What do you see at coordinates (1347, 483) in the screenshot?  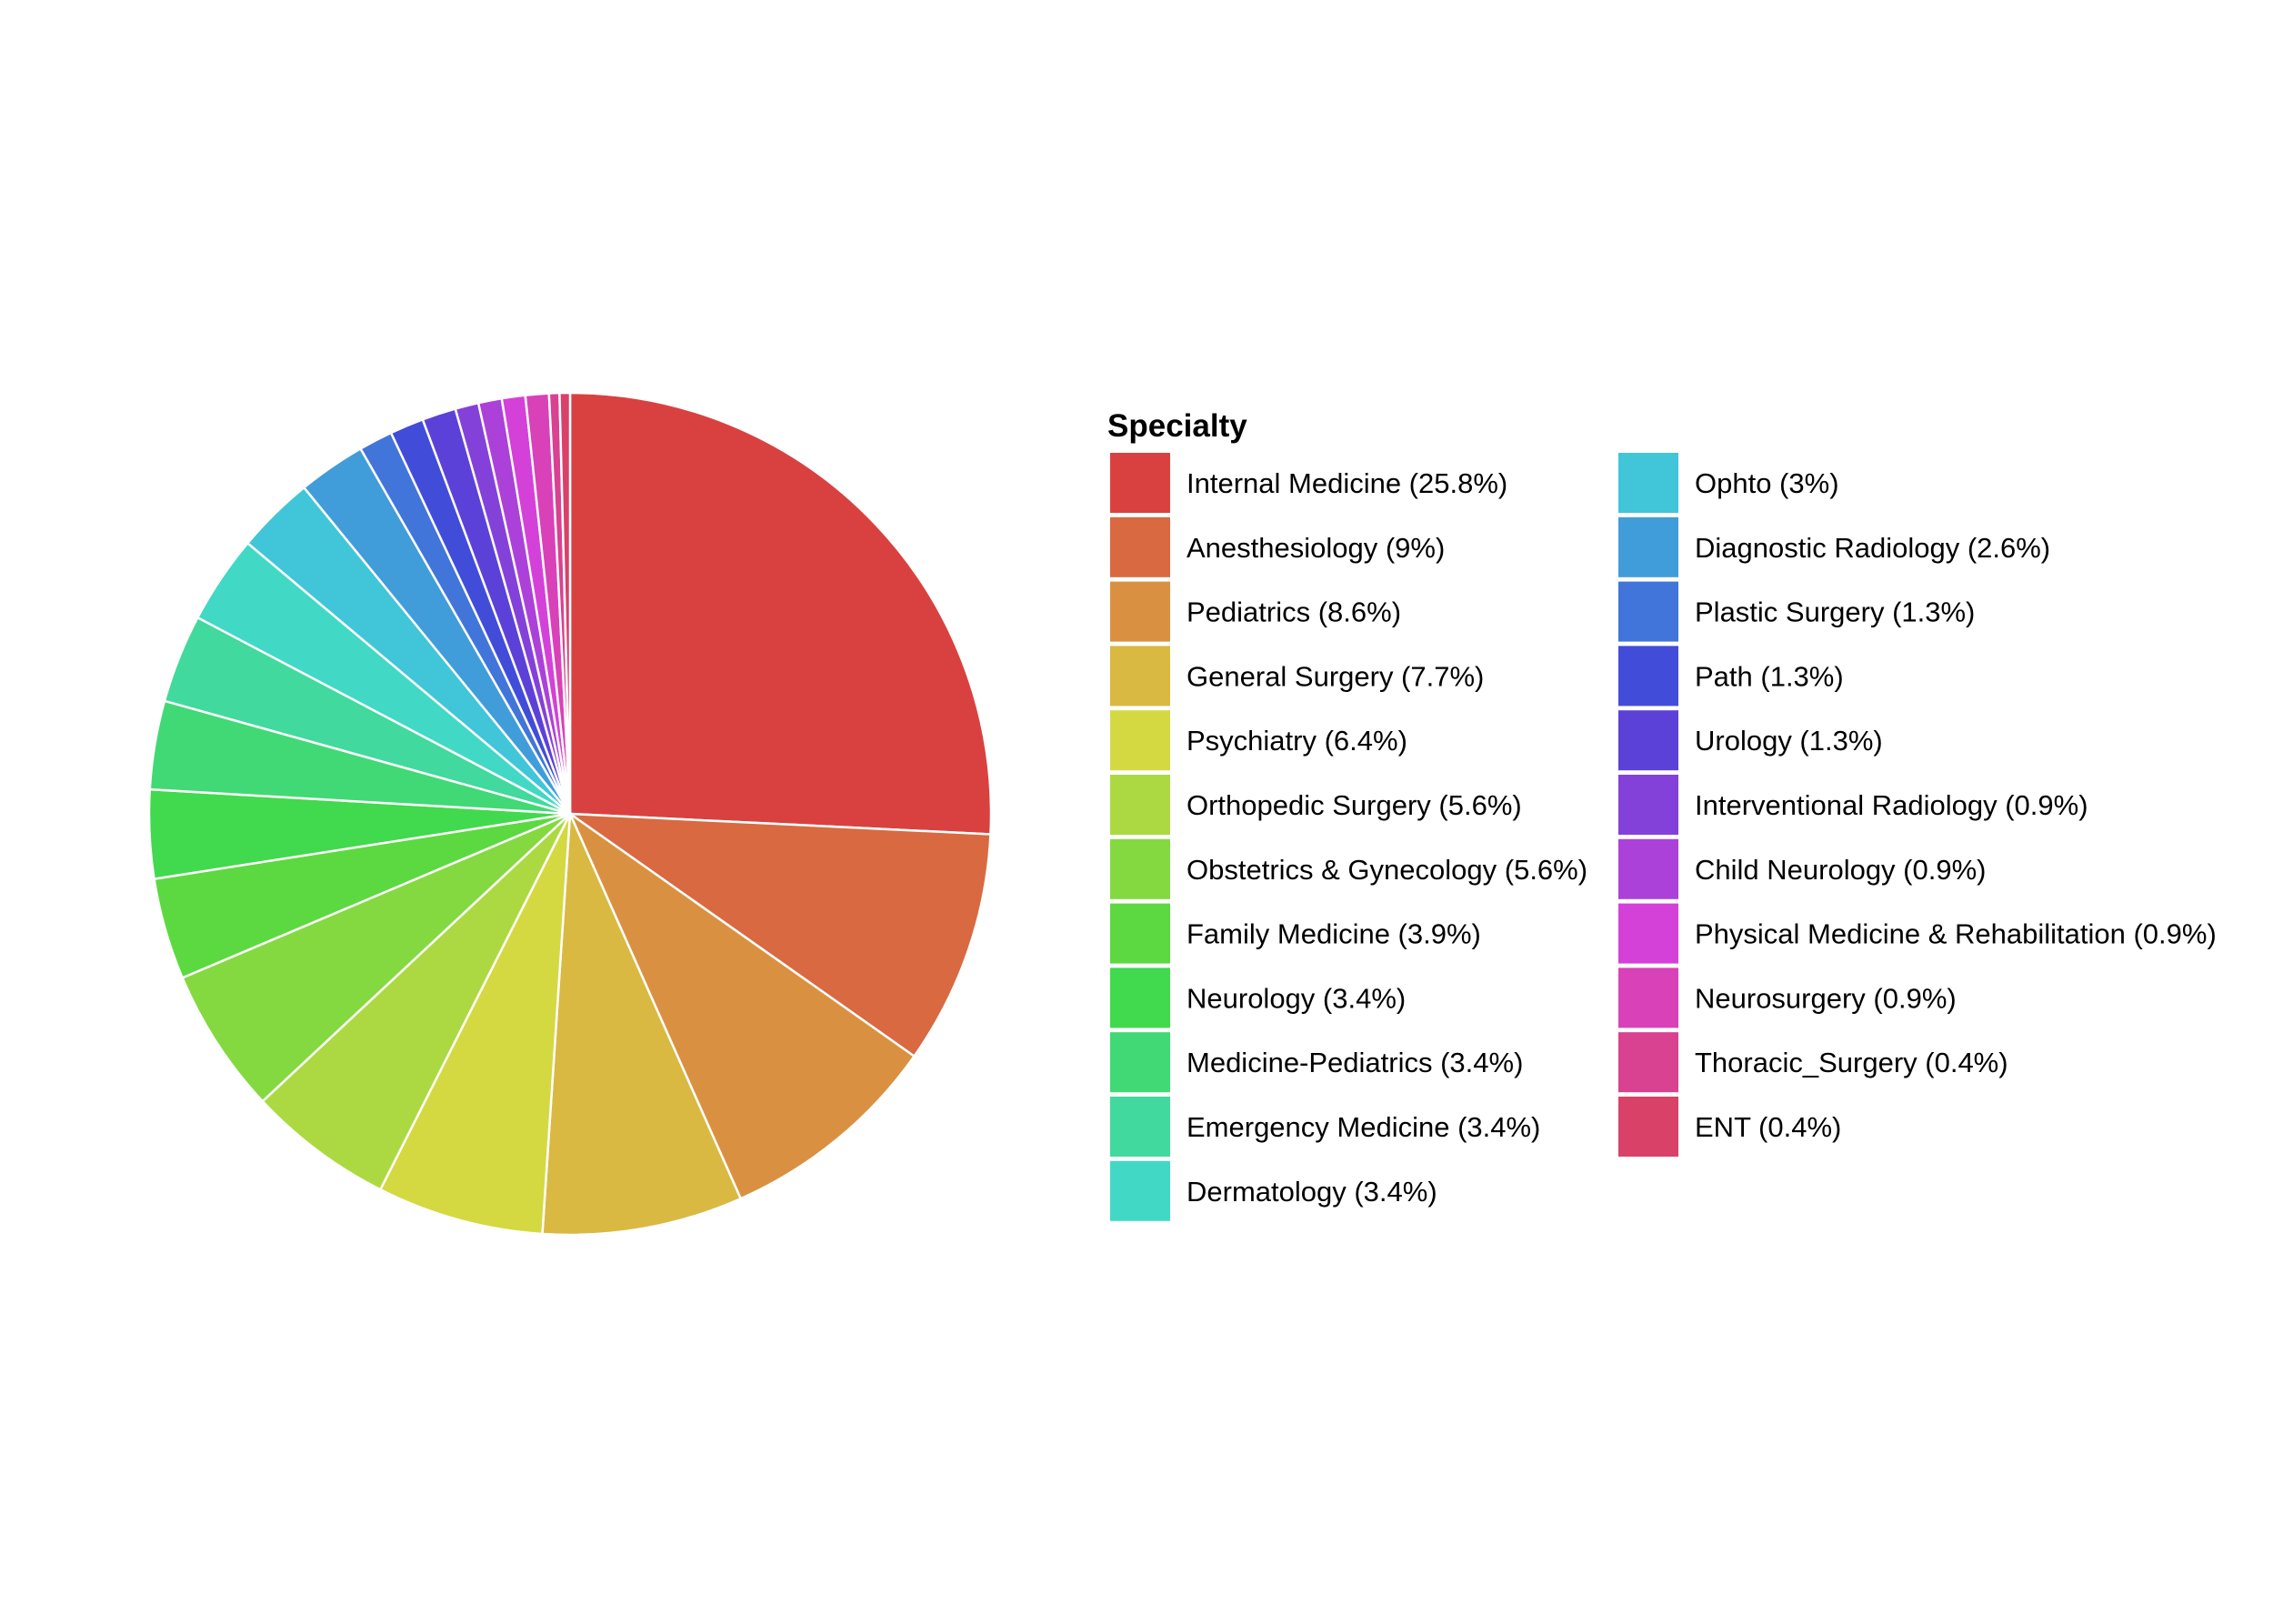 I see `legend-label: Internal Medicine (25.8%)` at bounding box center [1347, 483].